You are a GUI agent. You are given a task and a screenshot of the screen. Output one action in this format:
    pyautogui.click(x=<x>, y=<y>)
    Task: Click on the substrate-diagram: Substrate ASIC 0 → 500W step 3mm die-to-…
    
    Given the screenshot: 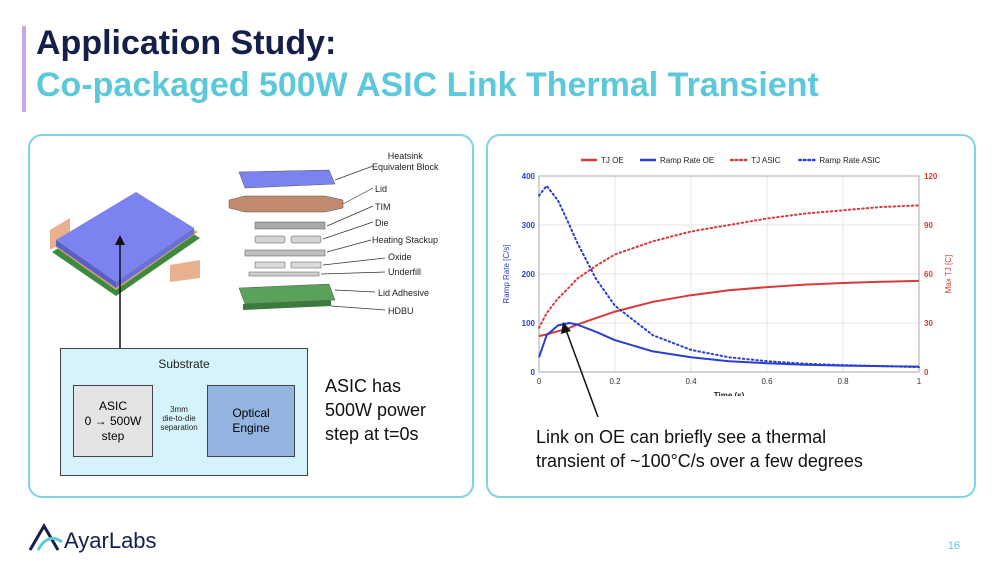 What is the action you would take?
    pyautogui.click(x=184, y=412)
    